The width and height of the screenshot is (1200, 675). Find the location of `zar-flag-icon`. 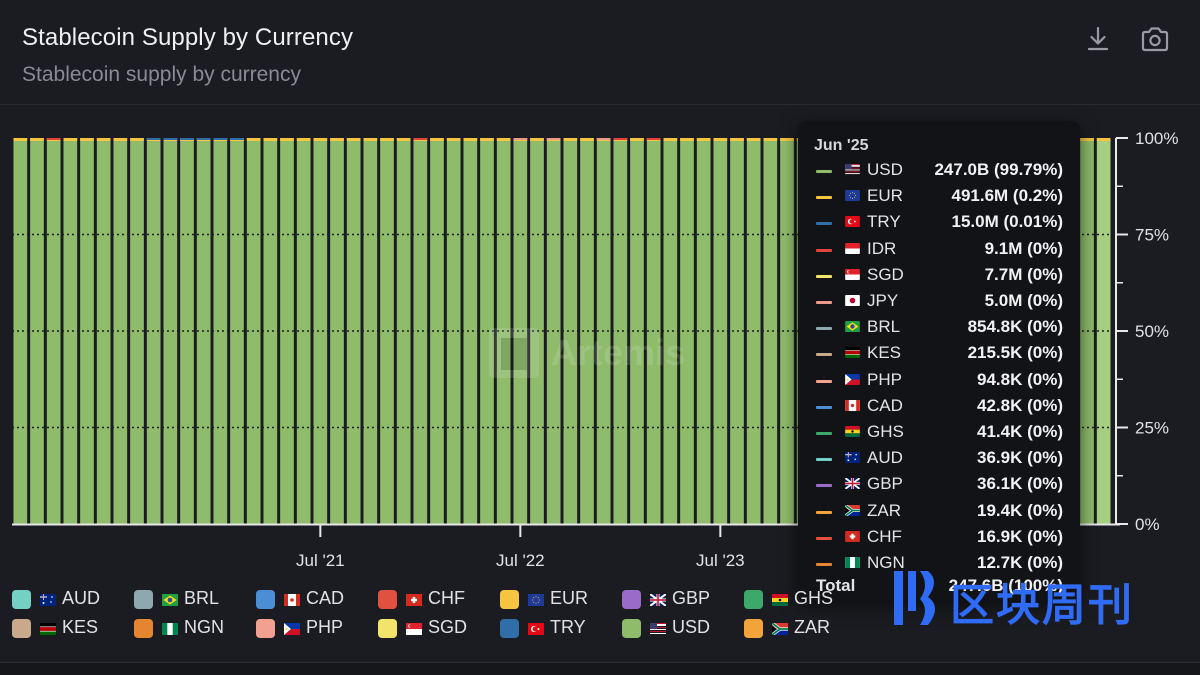

zar-flag-icon is located at coordinates (852, 510).